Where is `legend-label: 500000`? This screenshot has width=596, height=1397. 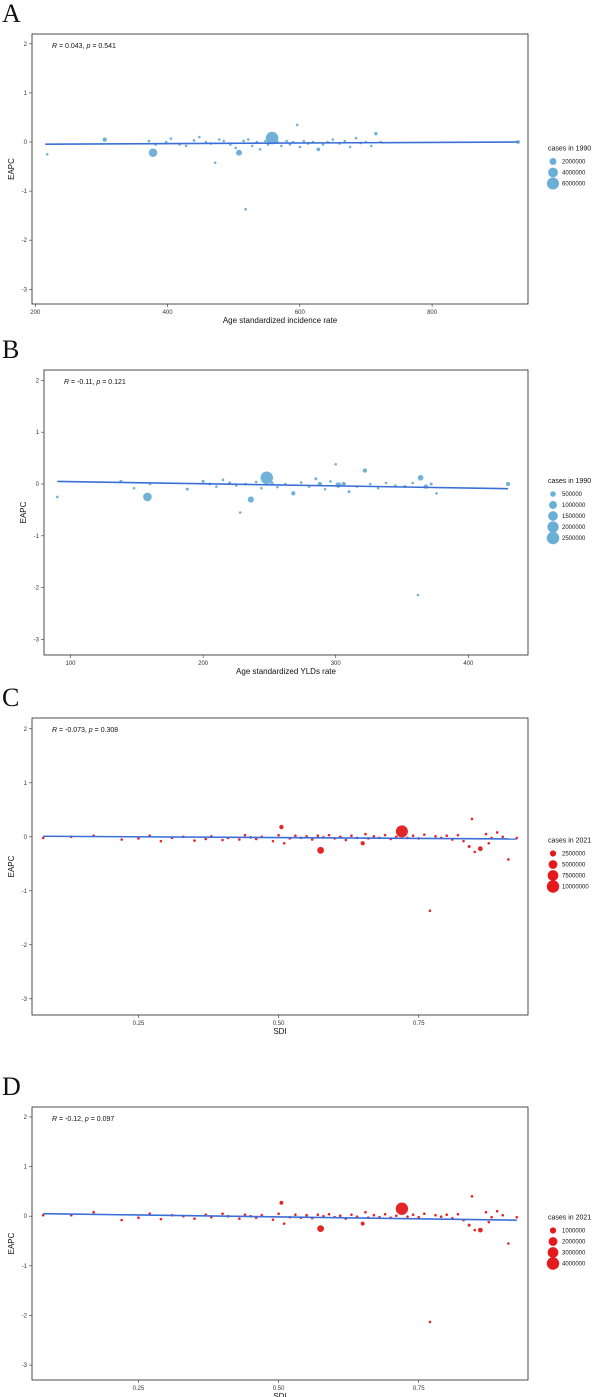 legend-label: 500000 is located at coordinates (572, 495).